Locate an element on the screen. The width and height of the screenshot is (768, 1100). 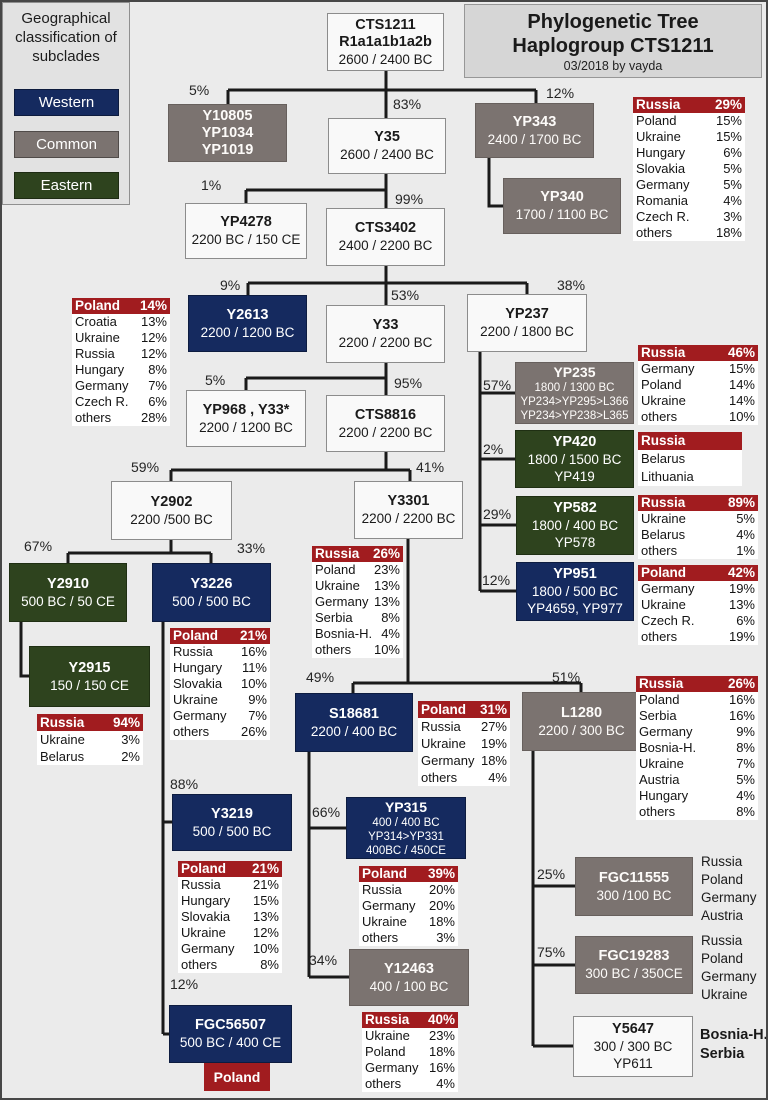
node-fgc11555-line-0: FGC11555 is located at coordinates (634, 877).